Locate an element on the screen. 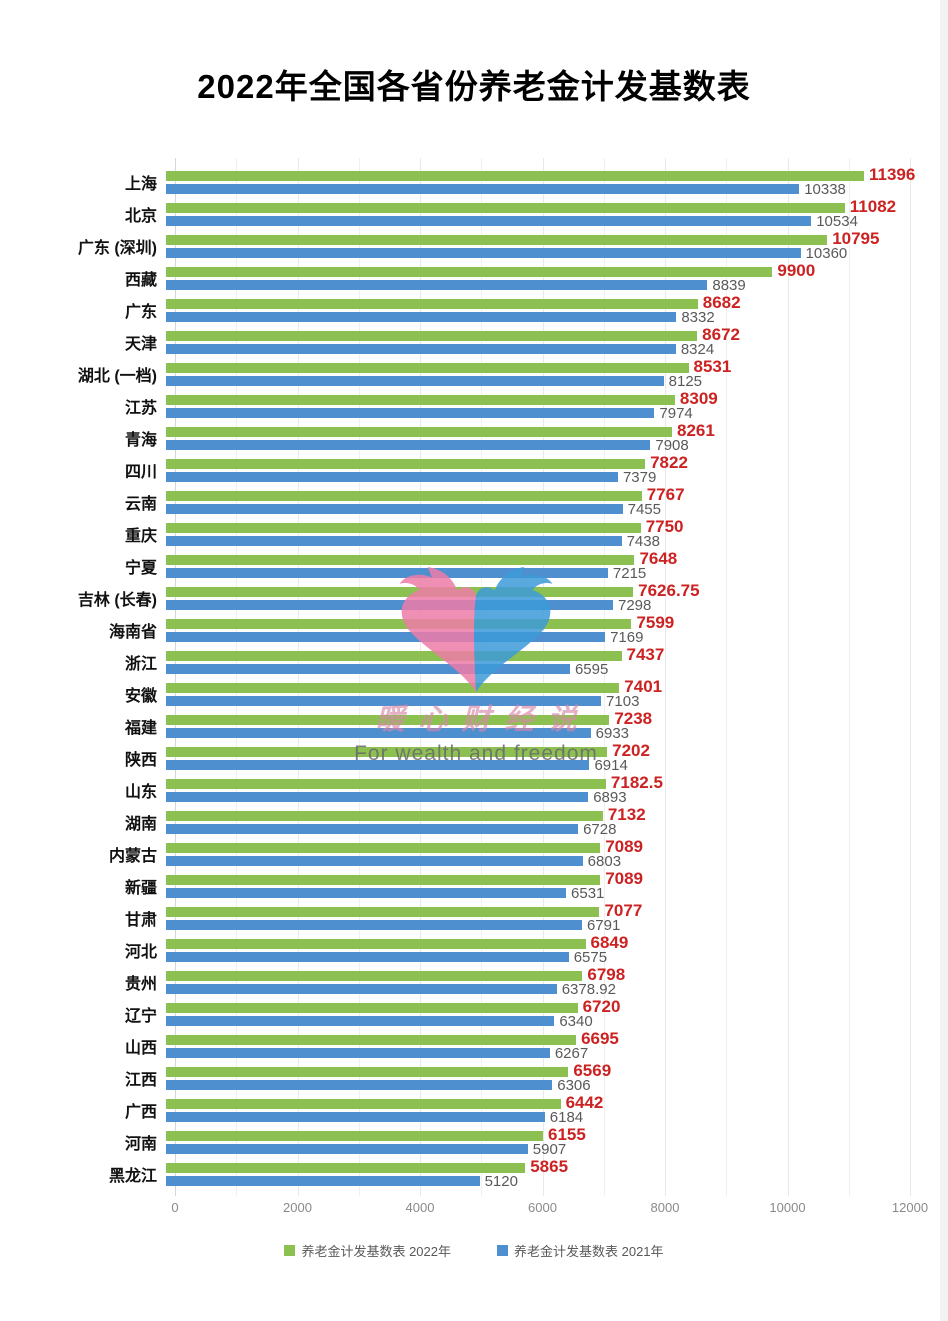  value-2021: 5907 is located at coordinates (549, 1149).